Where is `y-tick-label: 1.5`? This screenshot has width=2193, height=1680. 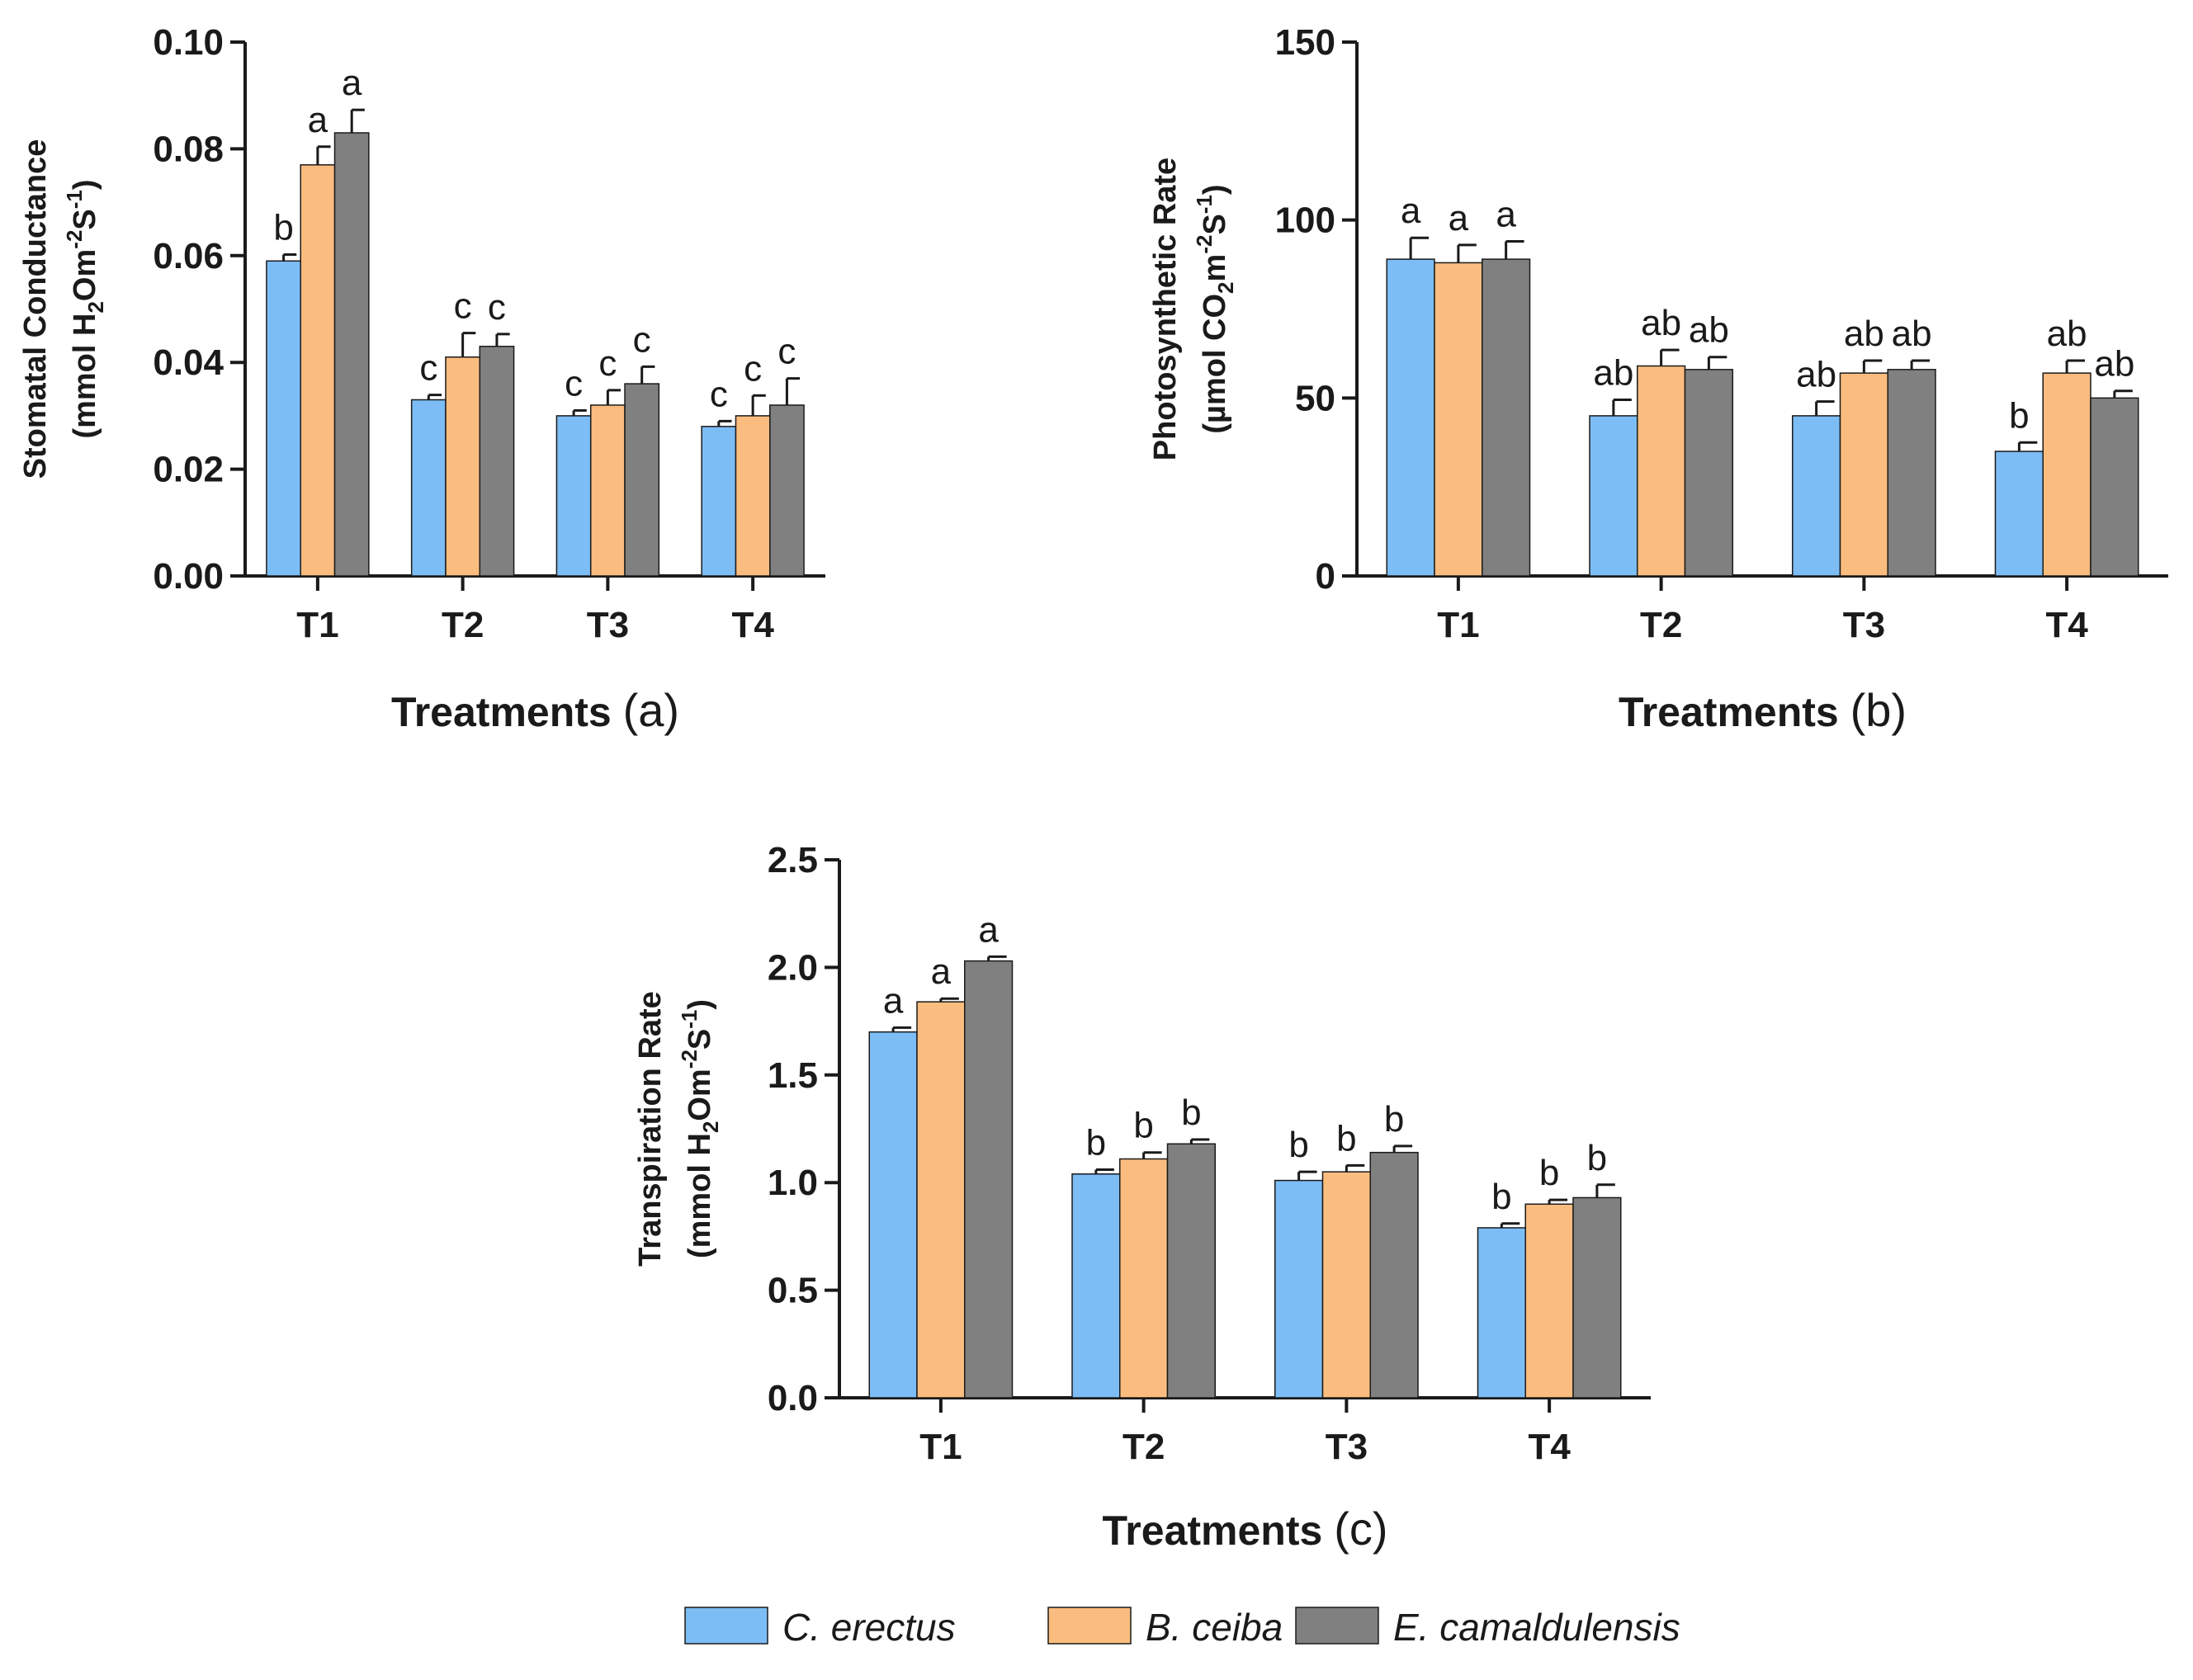
y-tick-label: 1.5 is located at coordinates (793, 1075).